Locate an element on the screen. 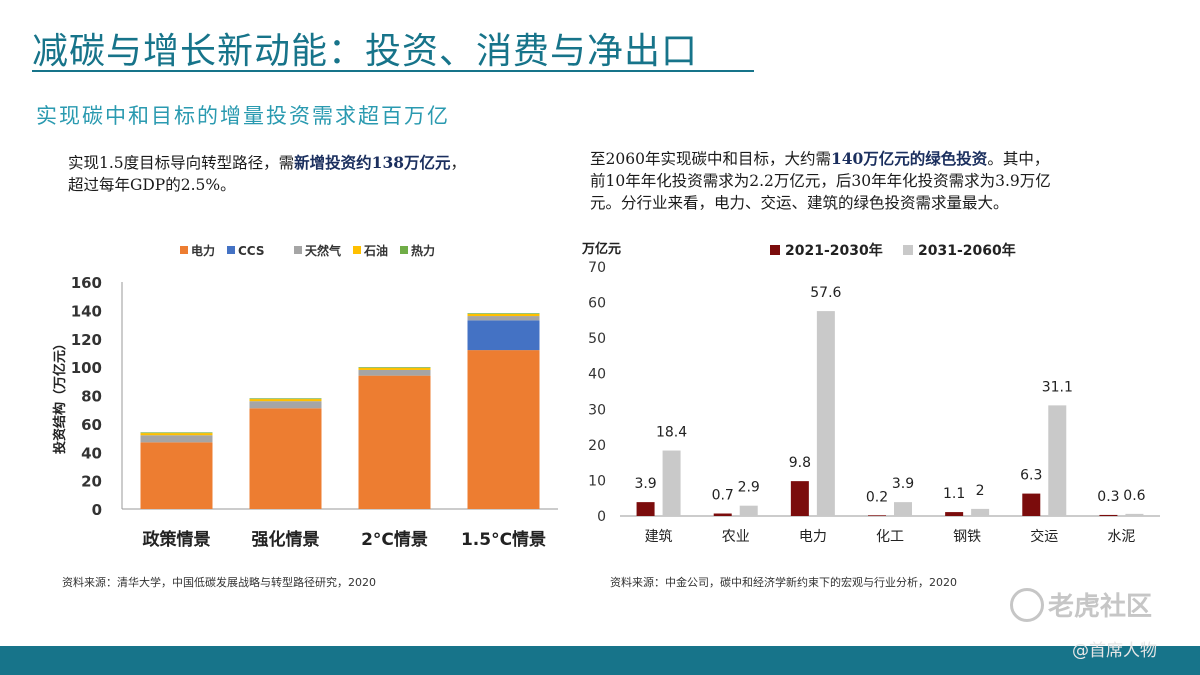 The height and width of the screenshot is (675, 1200). y-tick-label: 80 is located at coordinates (91, 397).